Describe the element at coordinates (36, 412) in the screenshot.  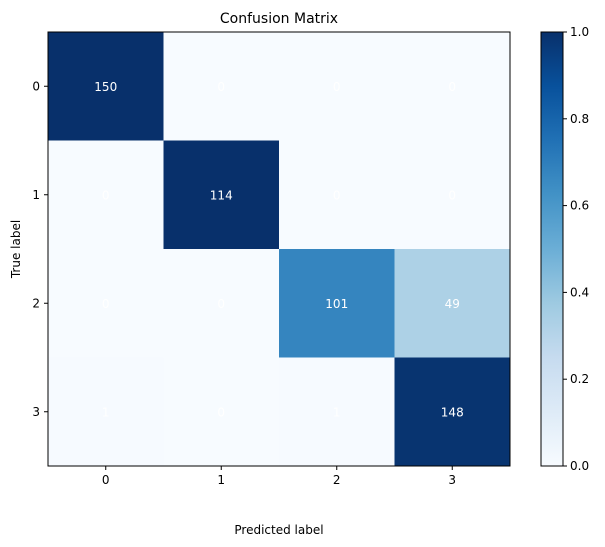
I see `y-tick-label: 3` at that location.